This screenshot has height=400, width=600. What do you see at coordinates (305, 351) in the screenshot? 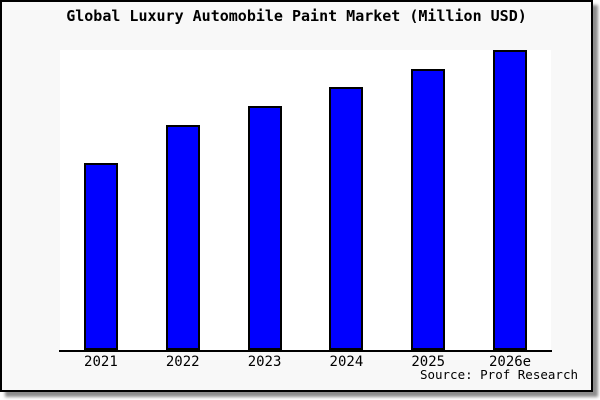
I see `x-axis-line` at bounding box center [305, 351].